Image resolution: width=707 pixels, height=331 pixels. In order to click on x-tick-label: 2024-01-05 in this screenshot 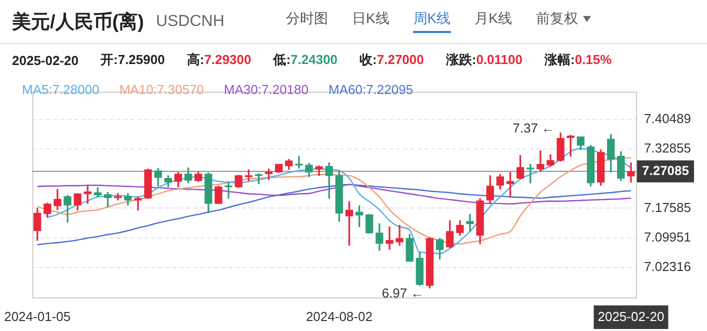, I will do `click(37, 316)`.